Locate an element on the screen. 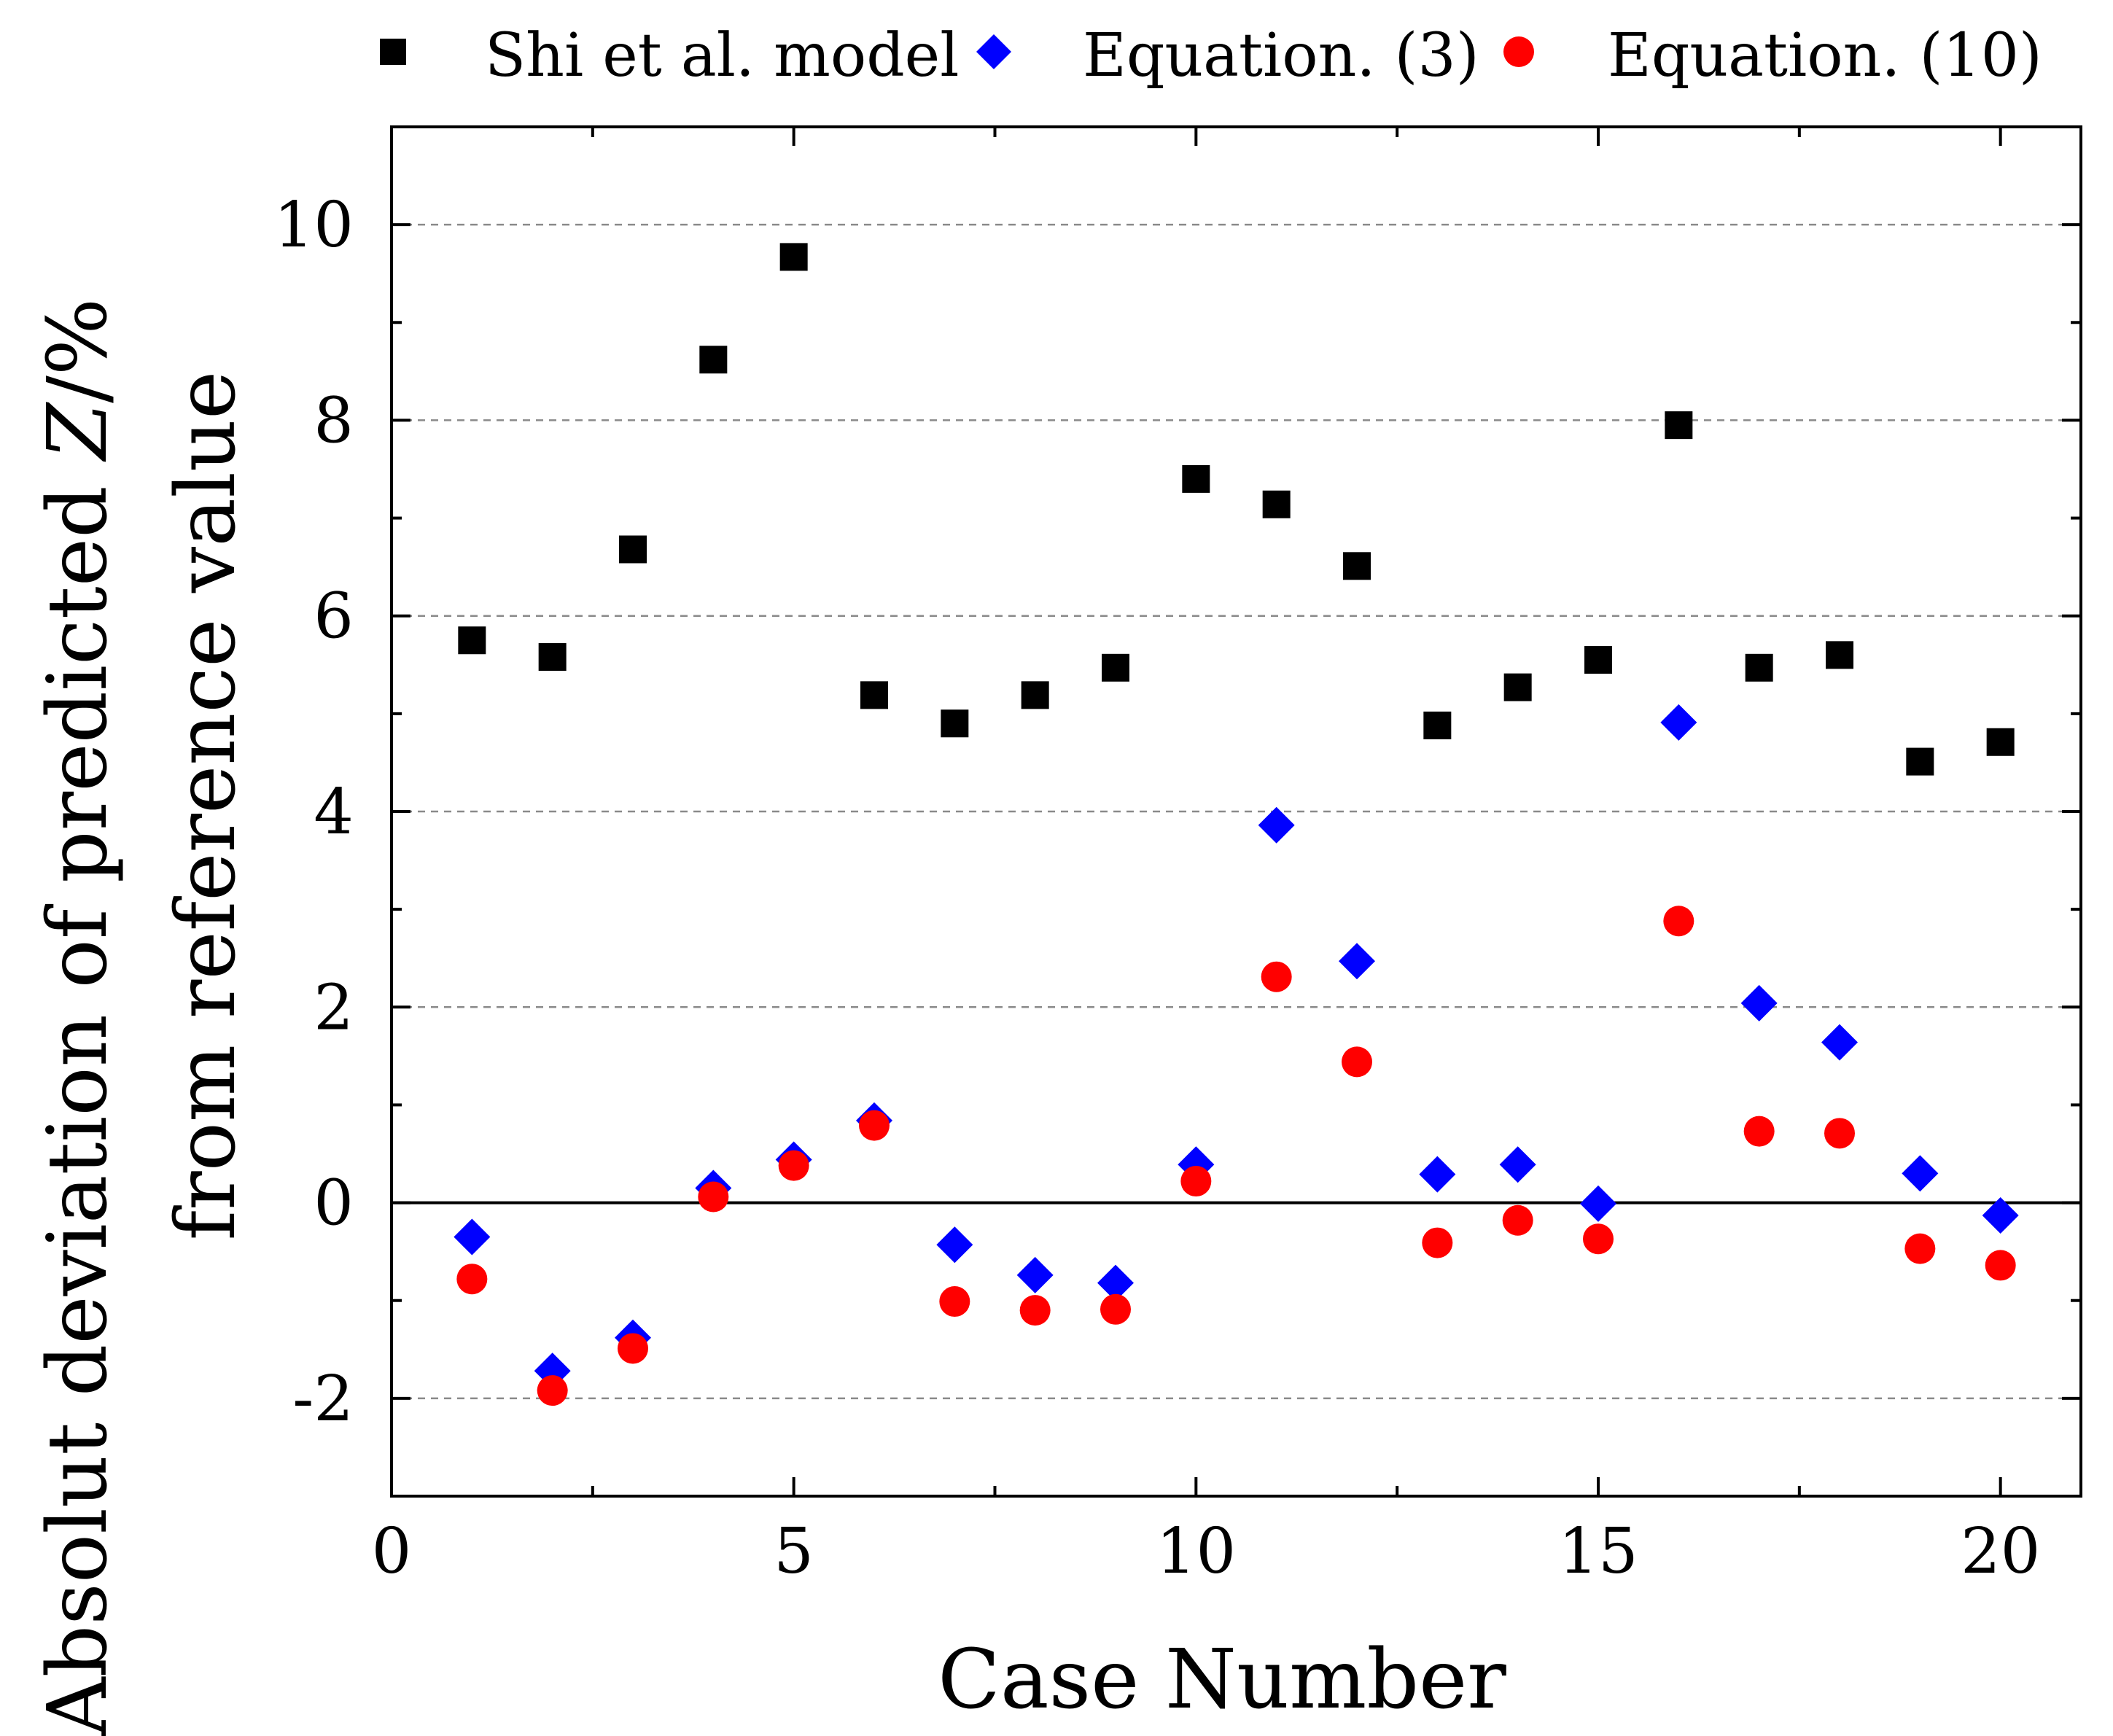 This screenshot has width=2113, height=1736. y-tick-label: 2 is located at coordinates (334, 1008).